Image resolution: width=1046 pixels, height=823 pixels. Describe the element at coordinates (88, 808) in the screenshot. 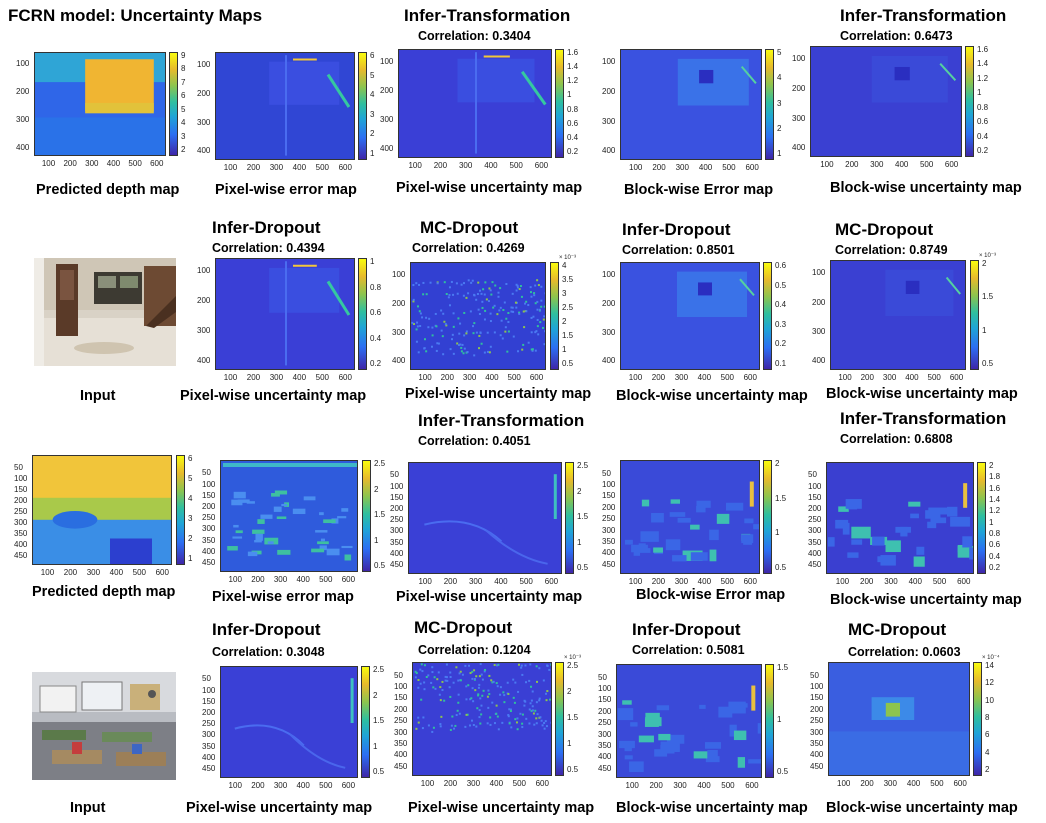

I see `map-caption: Input` at that location.